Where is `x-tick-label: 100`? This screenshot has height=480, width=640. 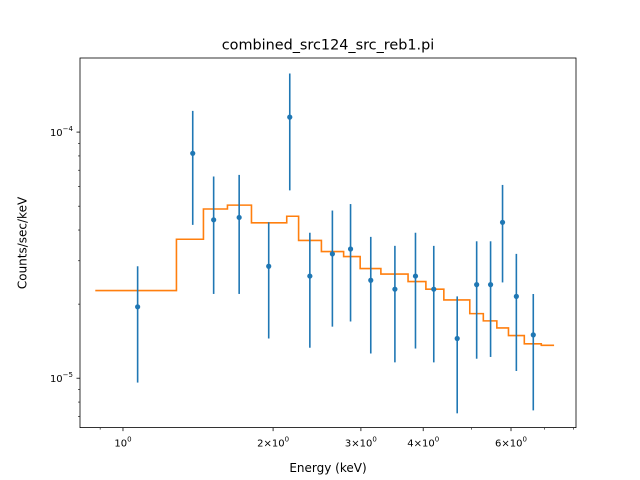 x-tick-label: 100 is located at coordinates (122, 443).